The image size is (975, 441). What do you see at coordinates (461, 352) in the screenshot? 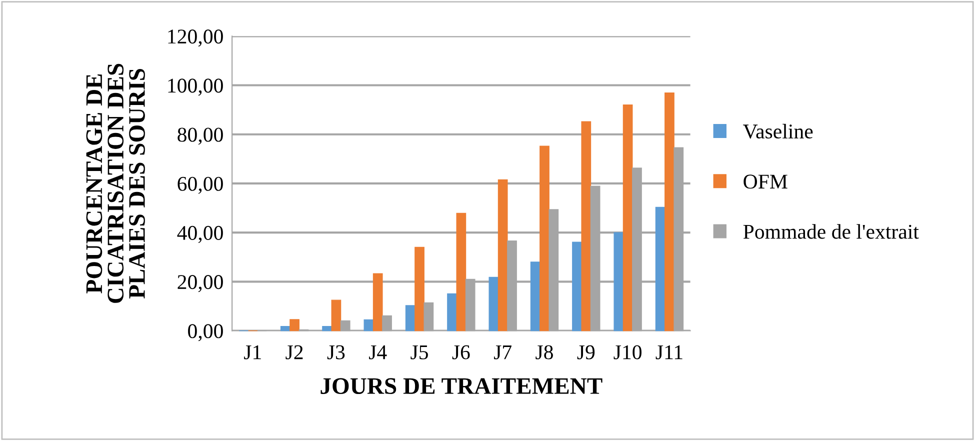
I see `x-tick-label: J6` at bounding box center [461, 352].